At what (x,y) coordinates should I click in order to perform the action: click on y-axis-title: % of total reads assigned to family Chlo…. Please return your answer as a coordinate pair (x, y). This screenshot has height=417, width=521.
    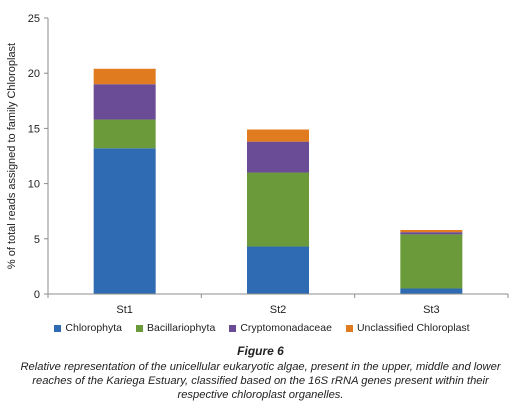
    Looking at the image, I should click on (12, 156).